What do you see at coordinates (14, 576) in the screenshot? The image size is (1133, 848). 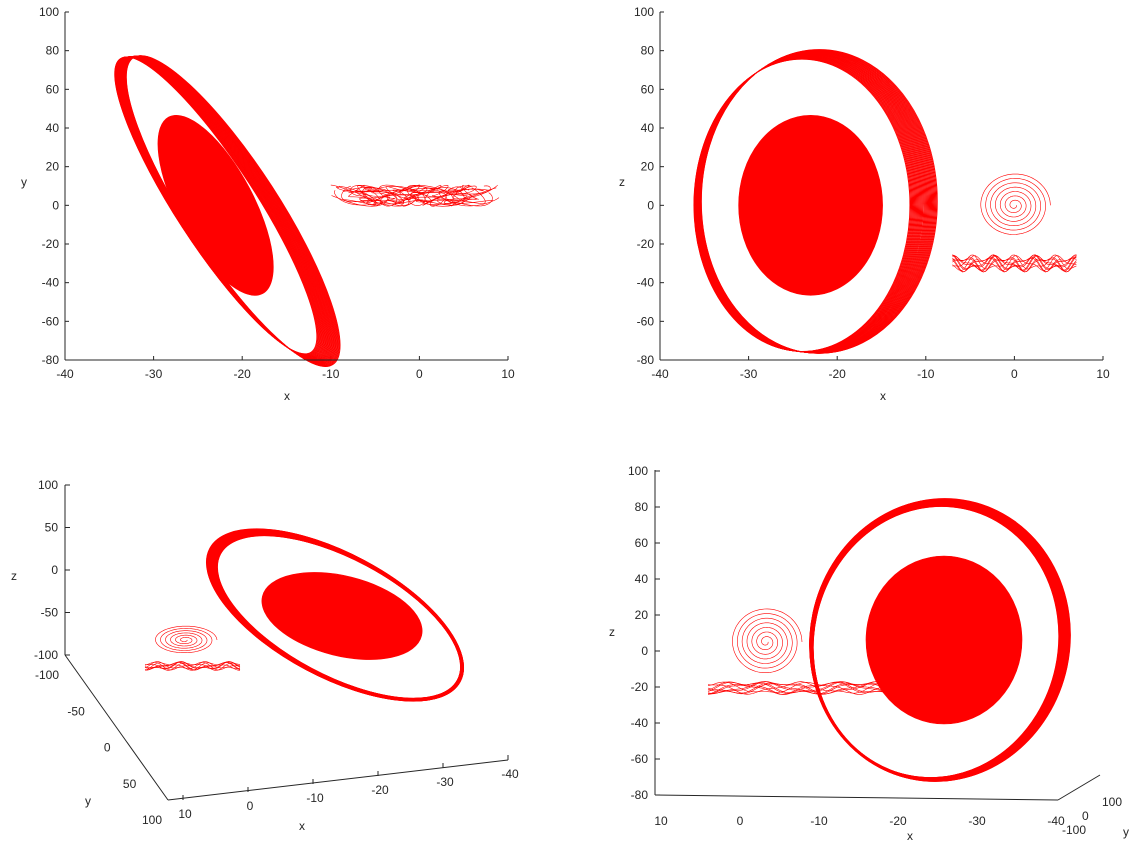 I see `p3-z-axis-label: z` at bounding box center [14, 576].